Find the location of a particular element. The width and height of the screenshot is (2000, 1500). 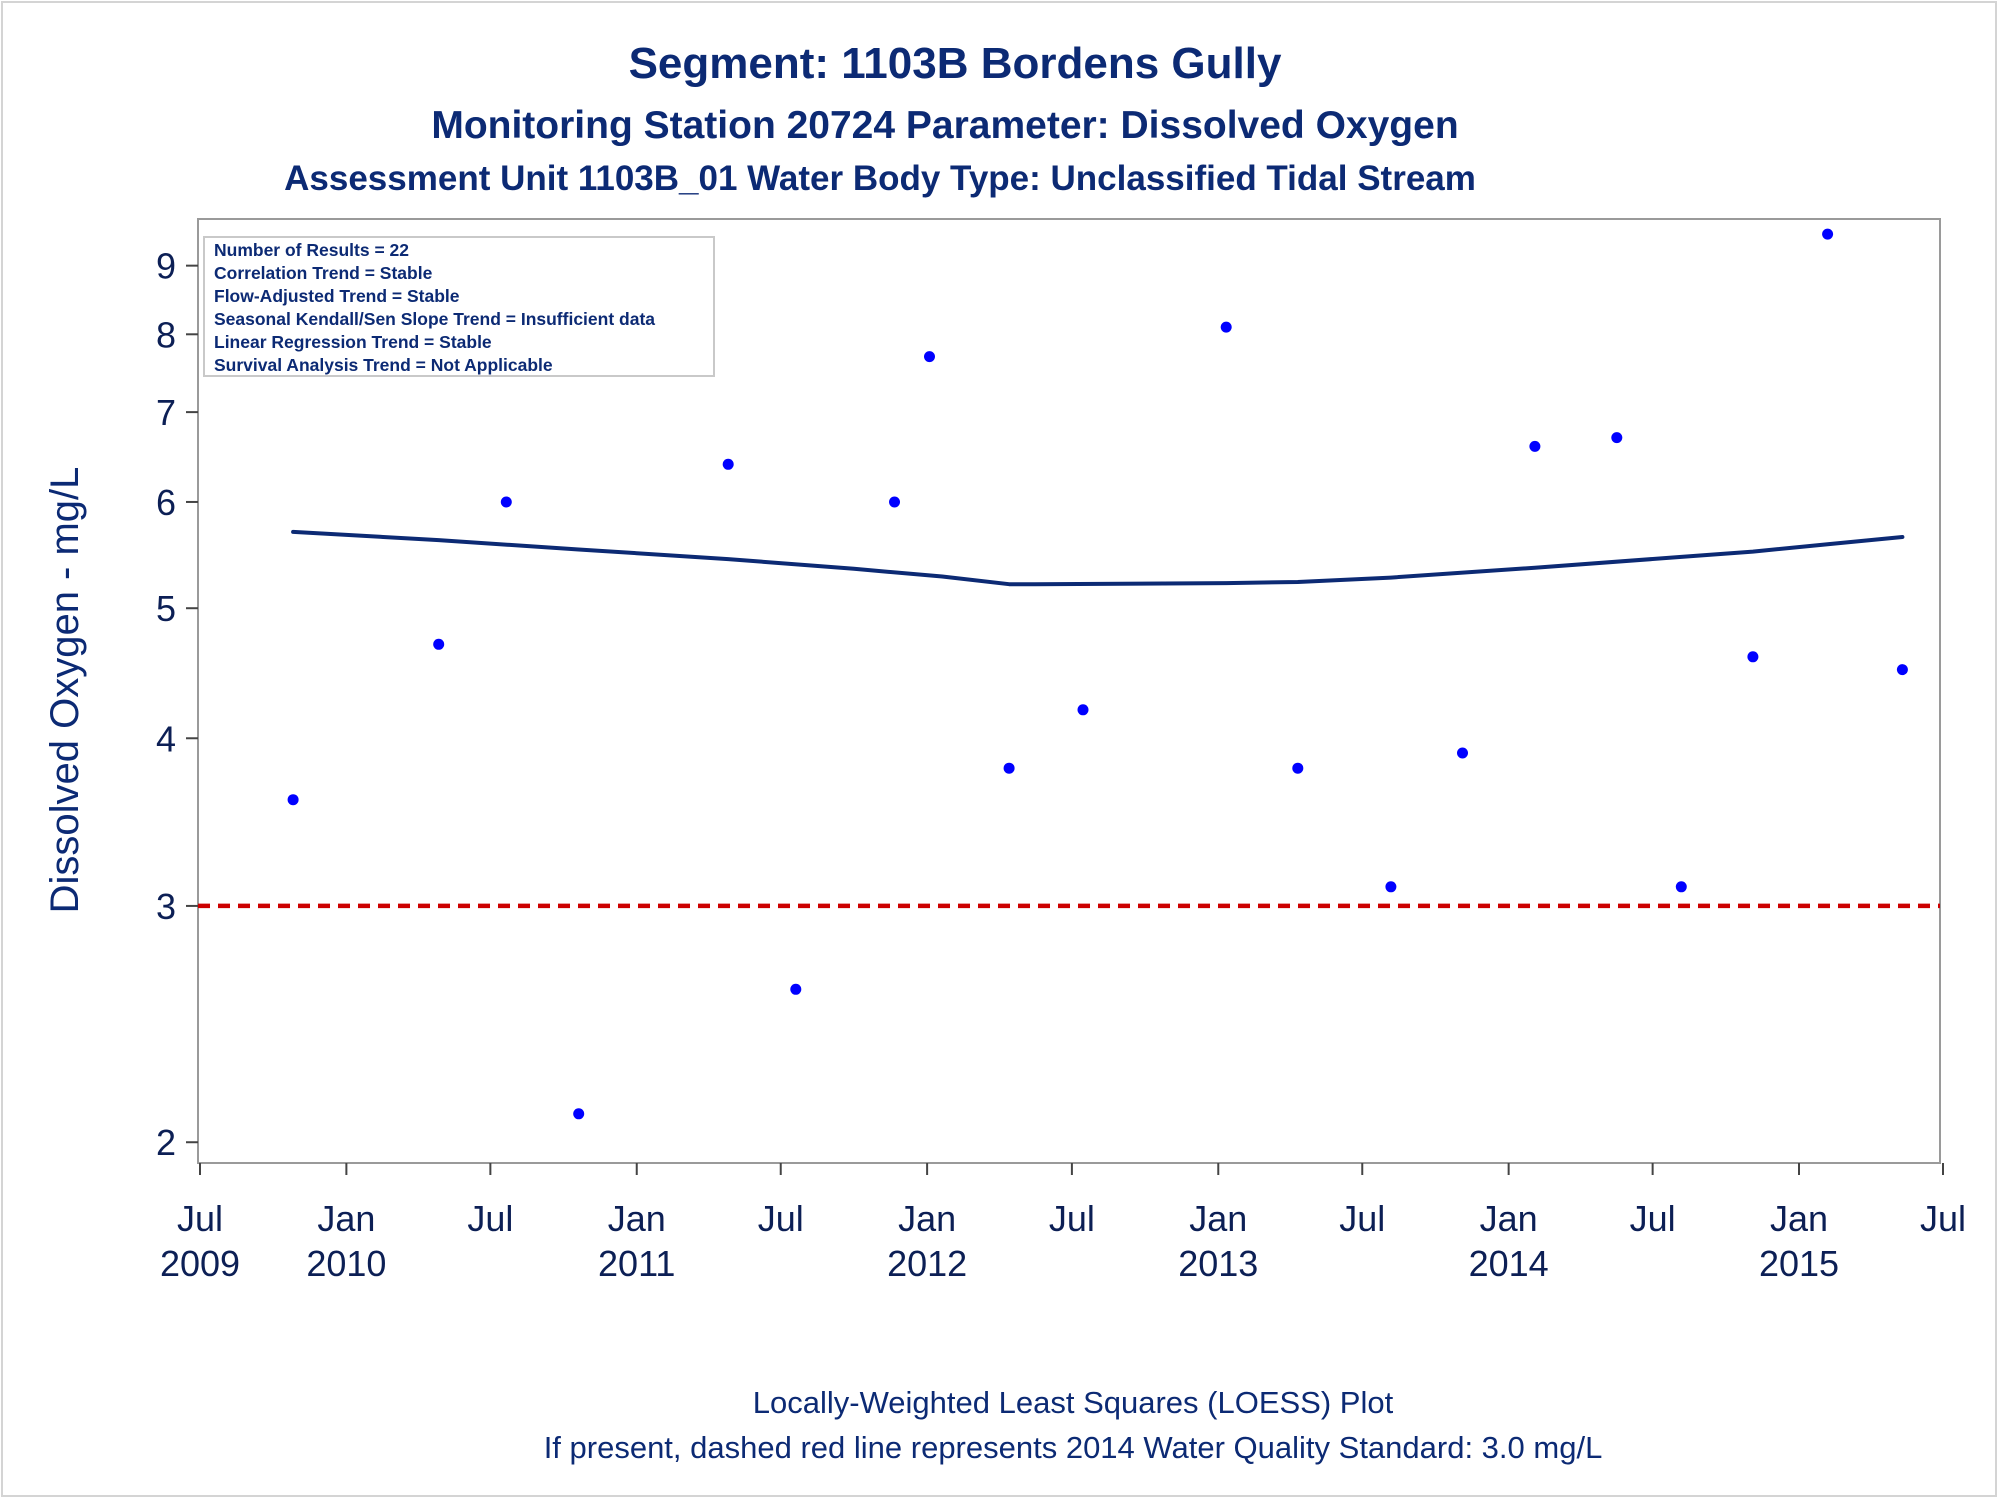

y-tick-label: 5 is located at coordinates (166, 608).